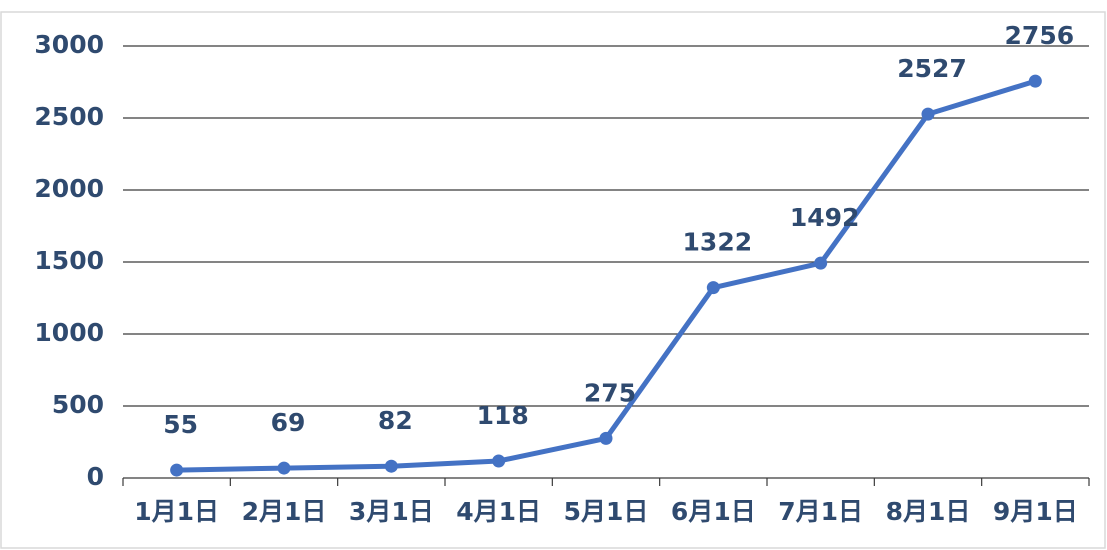  What do you see at coordinates (1035, 511) in the screenshot?
I see `x-tick-label: 9月1日` at bounding box center [1035, 511].